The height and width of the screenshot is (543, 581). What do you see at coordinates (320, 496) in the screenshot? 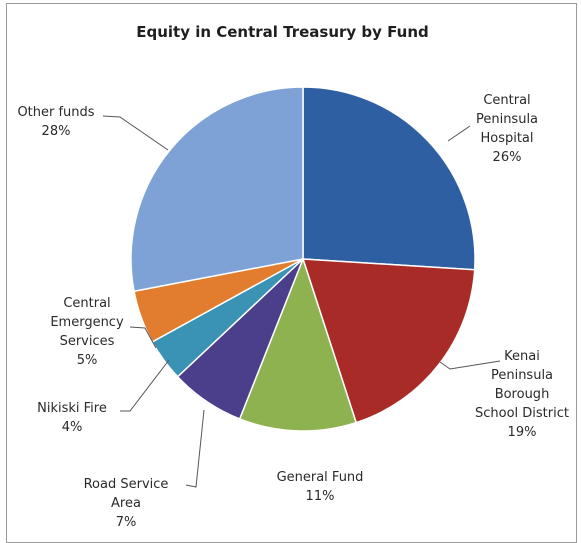
I see `slice-value-label: 11%` at bounding box center [320, 496].